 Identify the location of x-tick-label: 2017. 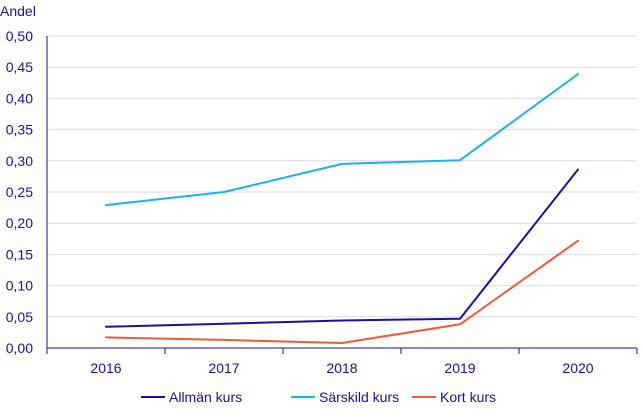
(223, 368).